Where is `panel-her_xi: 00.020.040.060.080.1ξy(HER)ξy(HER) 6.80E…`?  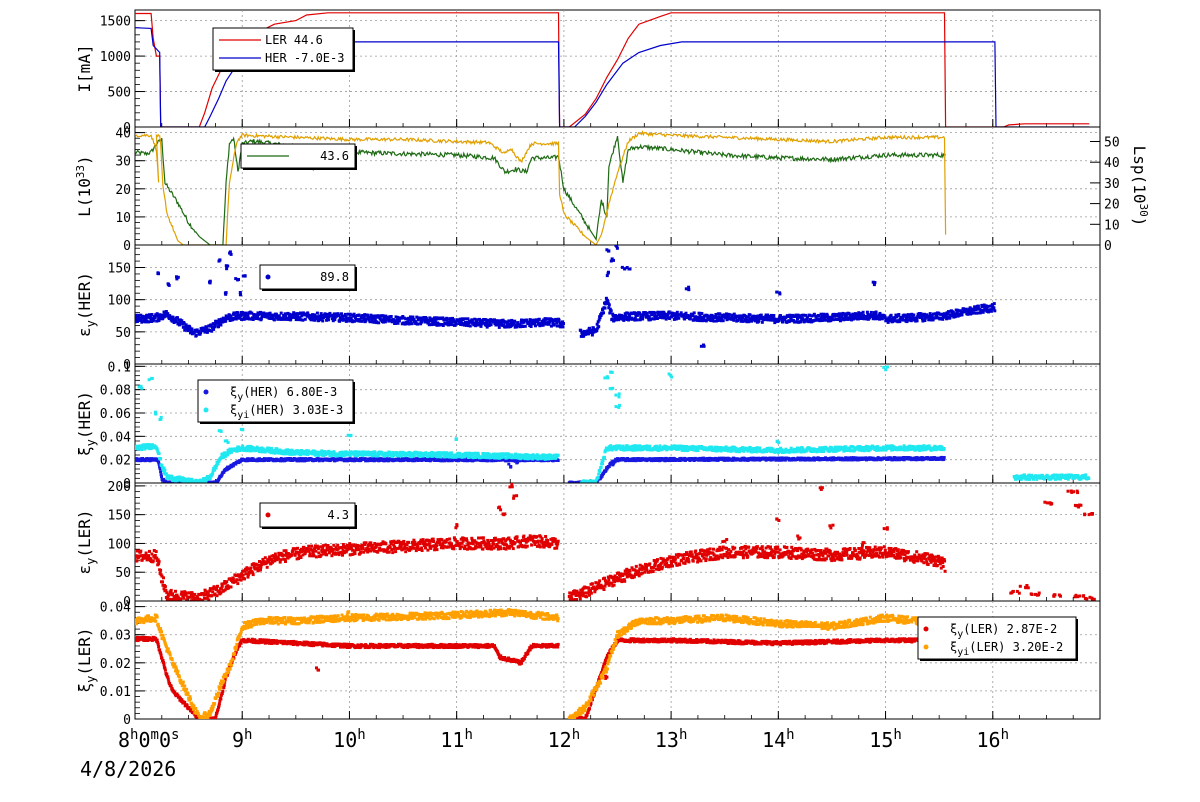
panel-her_xi: 00.020.040.060.080.1ξy(HER)ξy(HER) 6.80E… is located at coordinates (587, 426).